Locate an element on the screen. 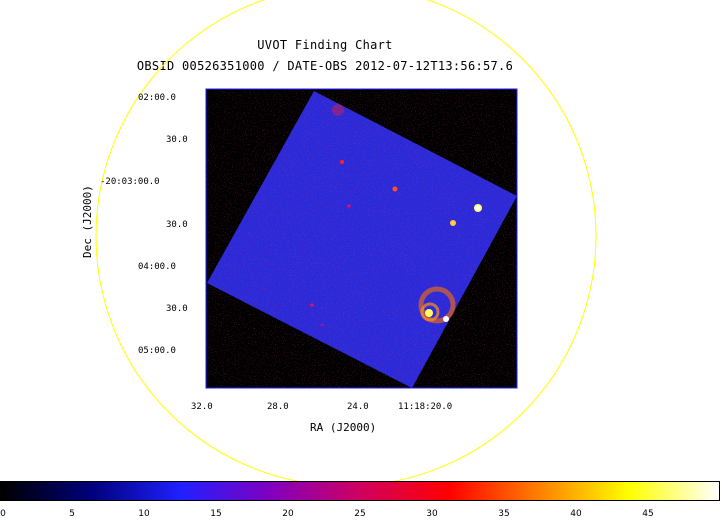  colorbar-tick-label: 30 is located at coordinates (432, 514).